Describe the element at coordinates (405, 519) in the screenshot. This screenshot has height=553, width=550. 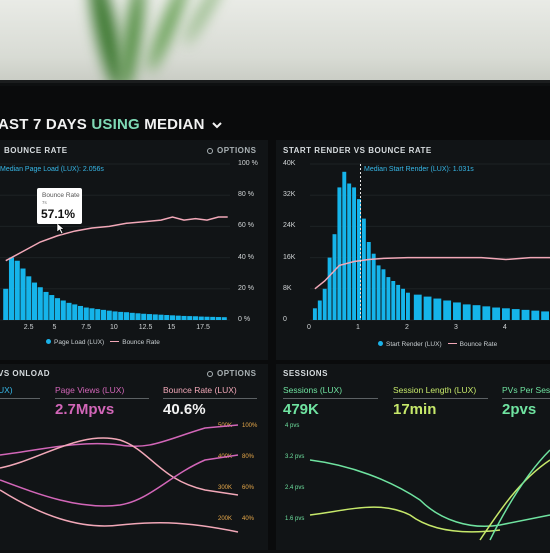
I see `session-length-line` at that location.